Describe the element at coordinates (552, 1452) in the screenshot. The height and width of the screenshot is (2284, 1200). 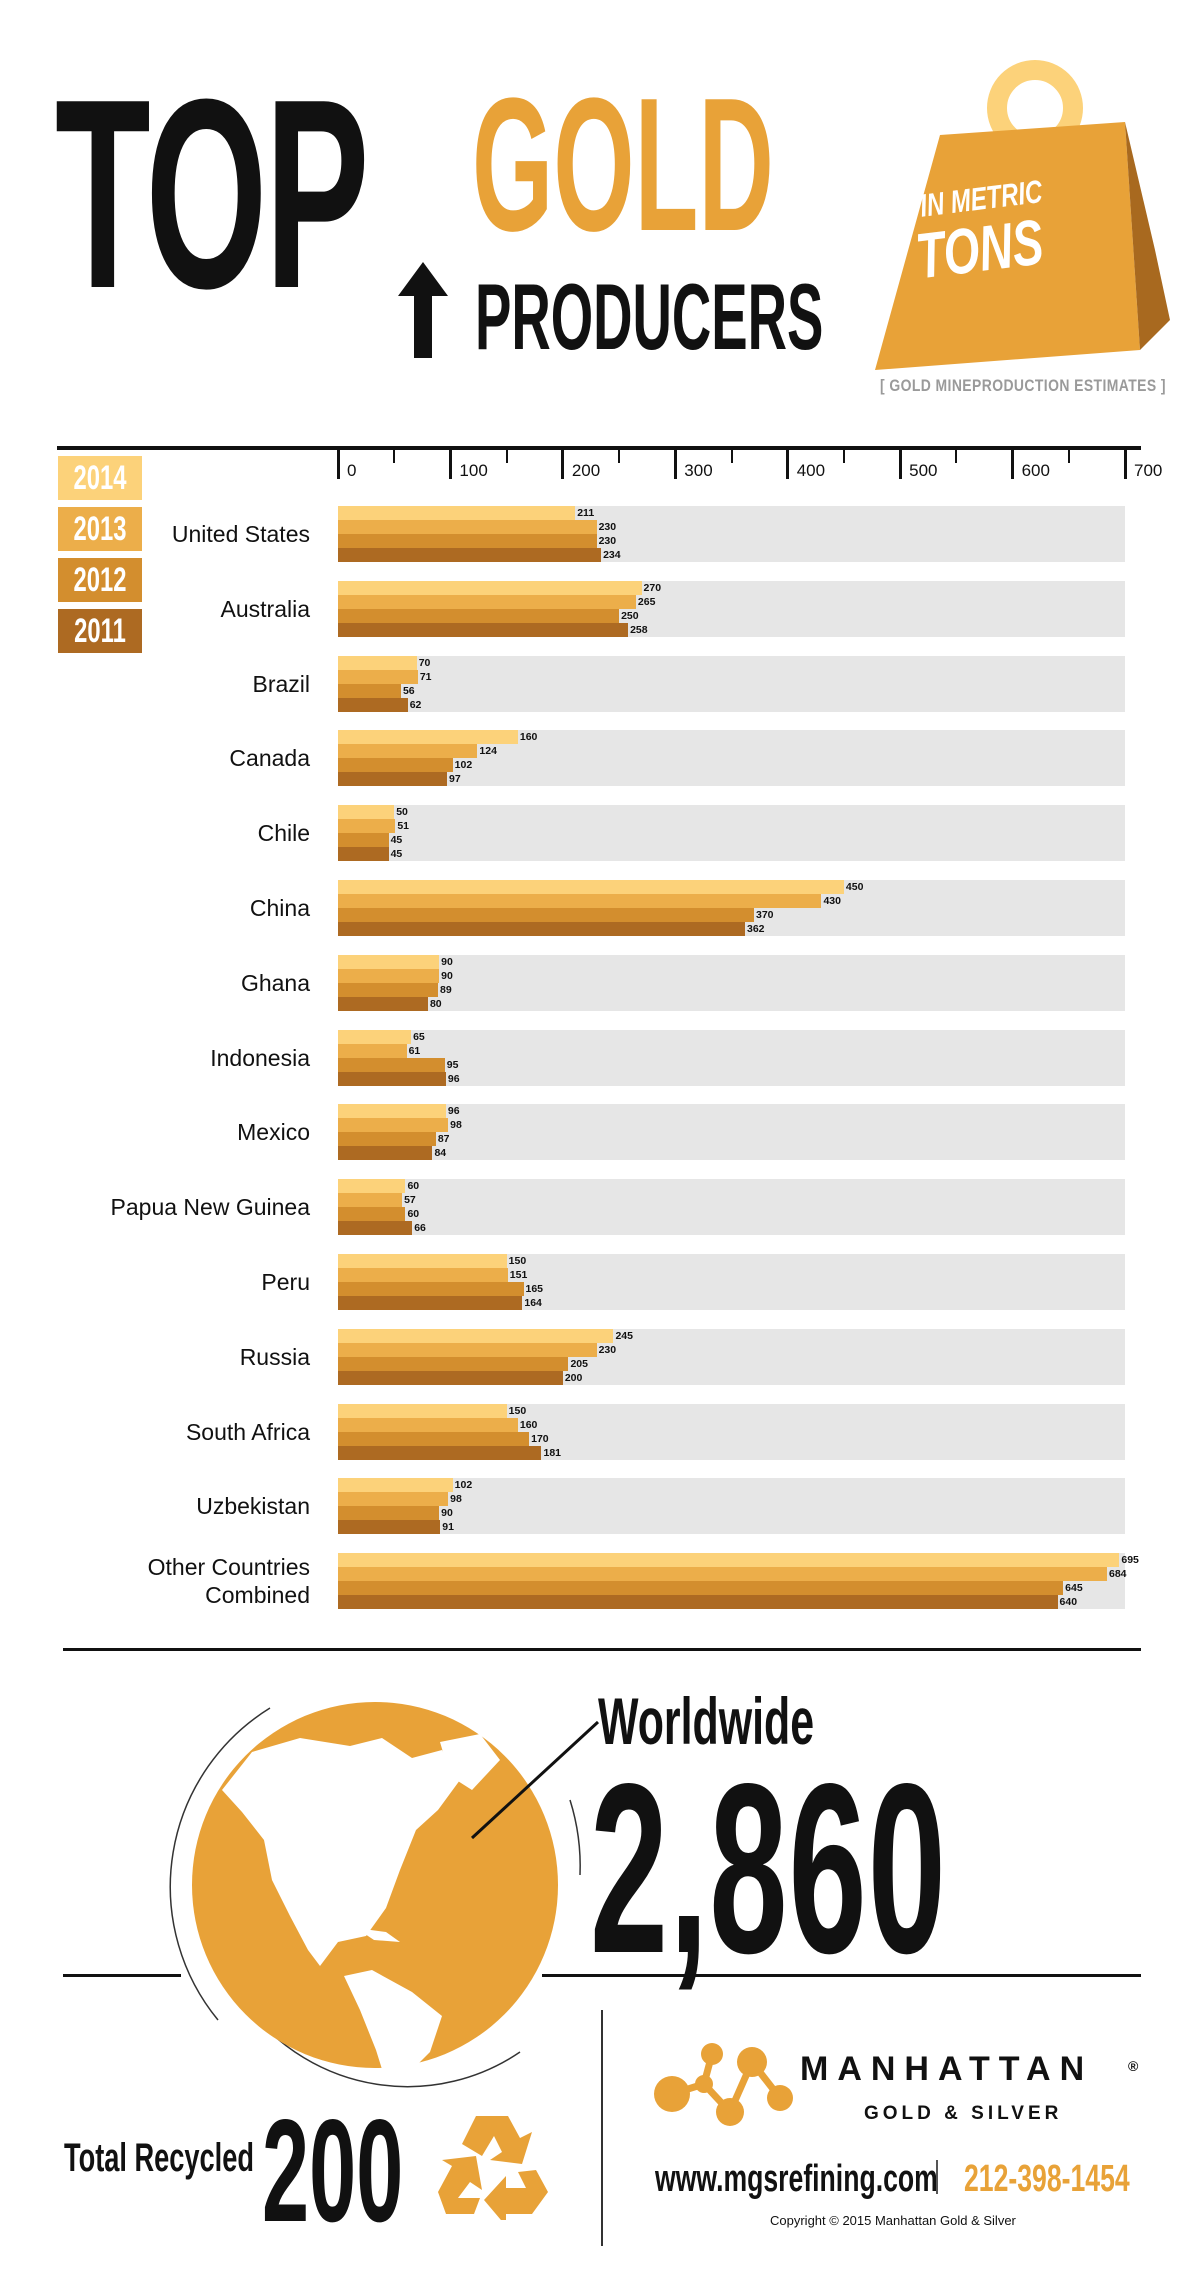
I see `data-label: 181` at that location.